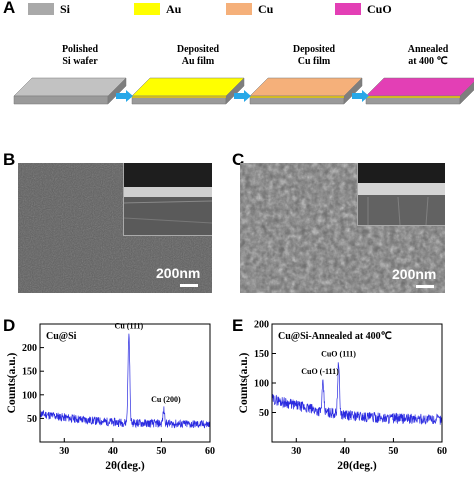  I want to click on sem-image-c: 200nm, so click(342, 228).